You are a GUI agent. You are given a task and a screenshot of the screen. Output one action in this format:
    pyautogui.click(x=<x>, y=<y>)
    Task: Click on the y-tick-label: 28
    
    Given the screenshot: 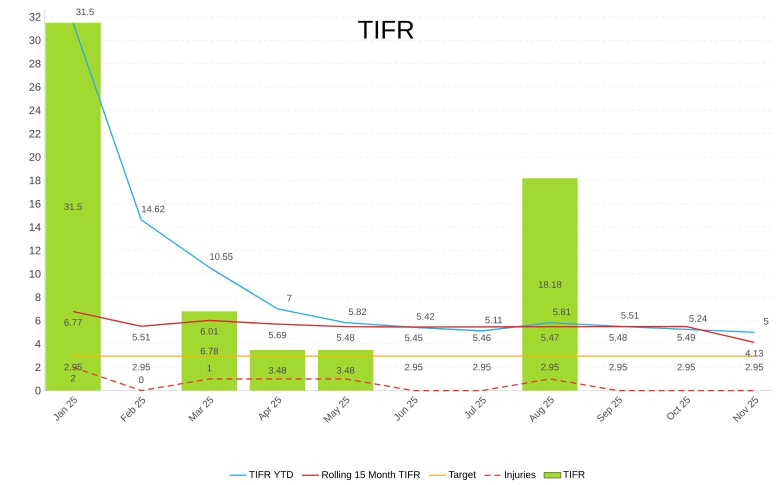 What is the action you would take?
    pyautogui.click(x=35, y=64)
    